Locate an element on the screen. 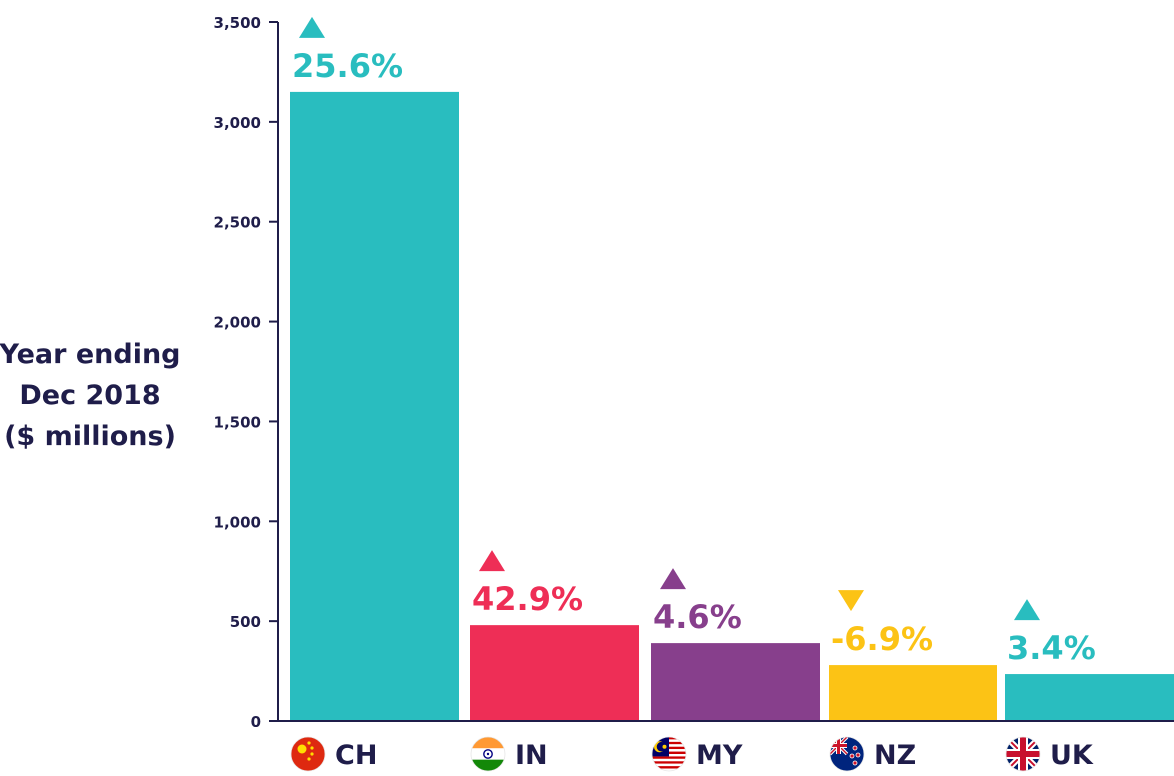 This screenshot has height=776, width=1174. bar-ch is located at coordinates (374, 406).